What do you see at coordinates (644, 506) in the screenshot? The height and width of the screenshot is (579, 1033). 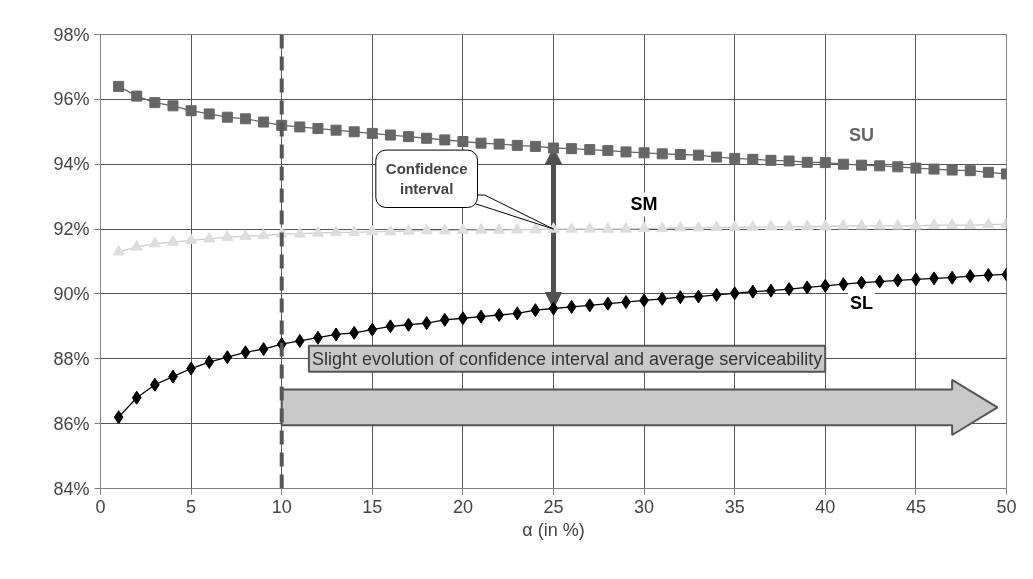 I see `x-tick-label: 30` at bounding box center [644, 506].